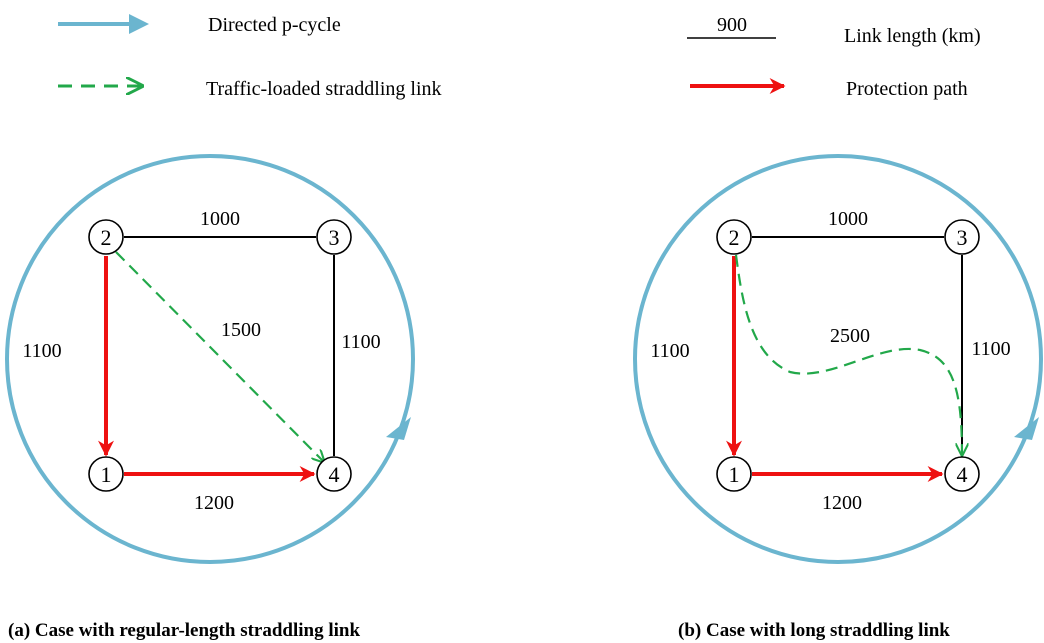 The image size is (1044, 643). Describe the element at coordinates (848, 354) in the screenshot. I see `straddling-link-b` at that location.